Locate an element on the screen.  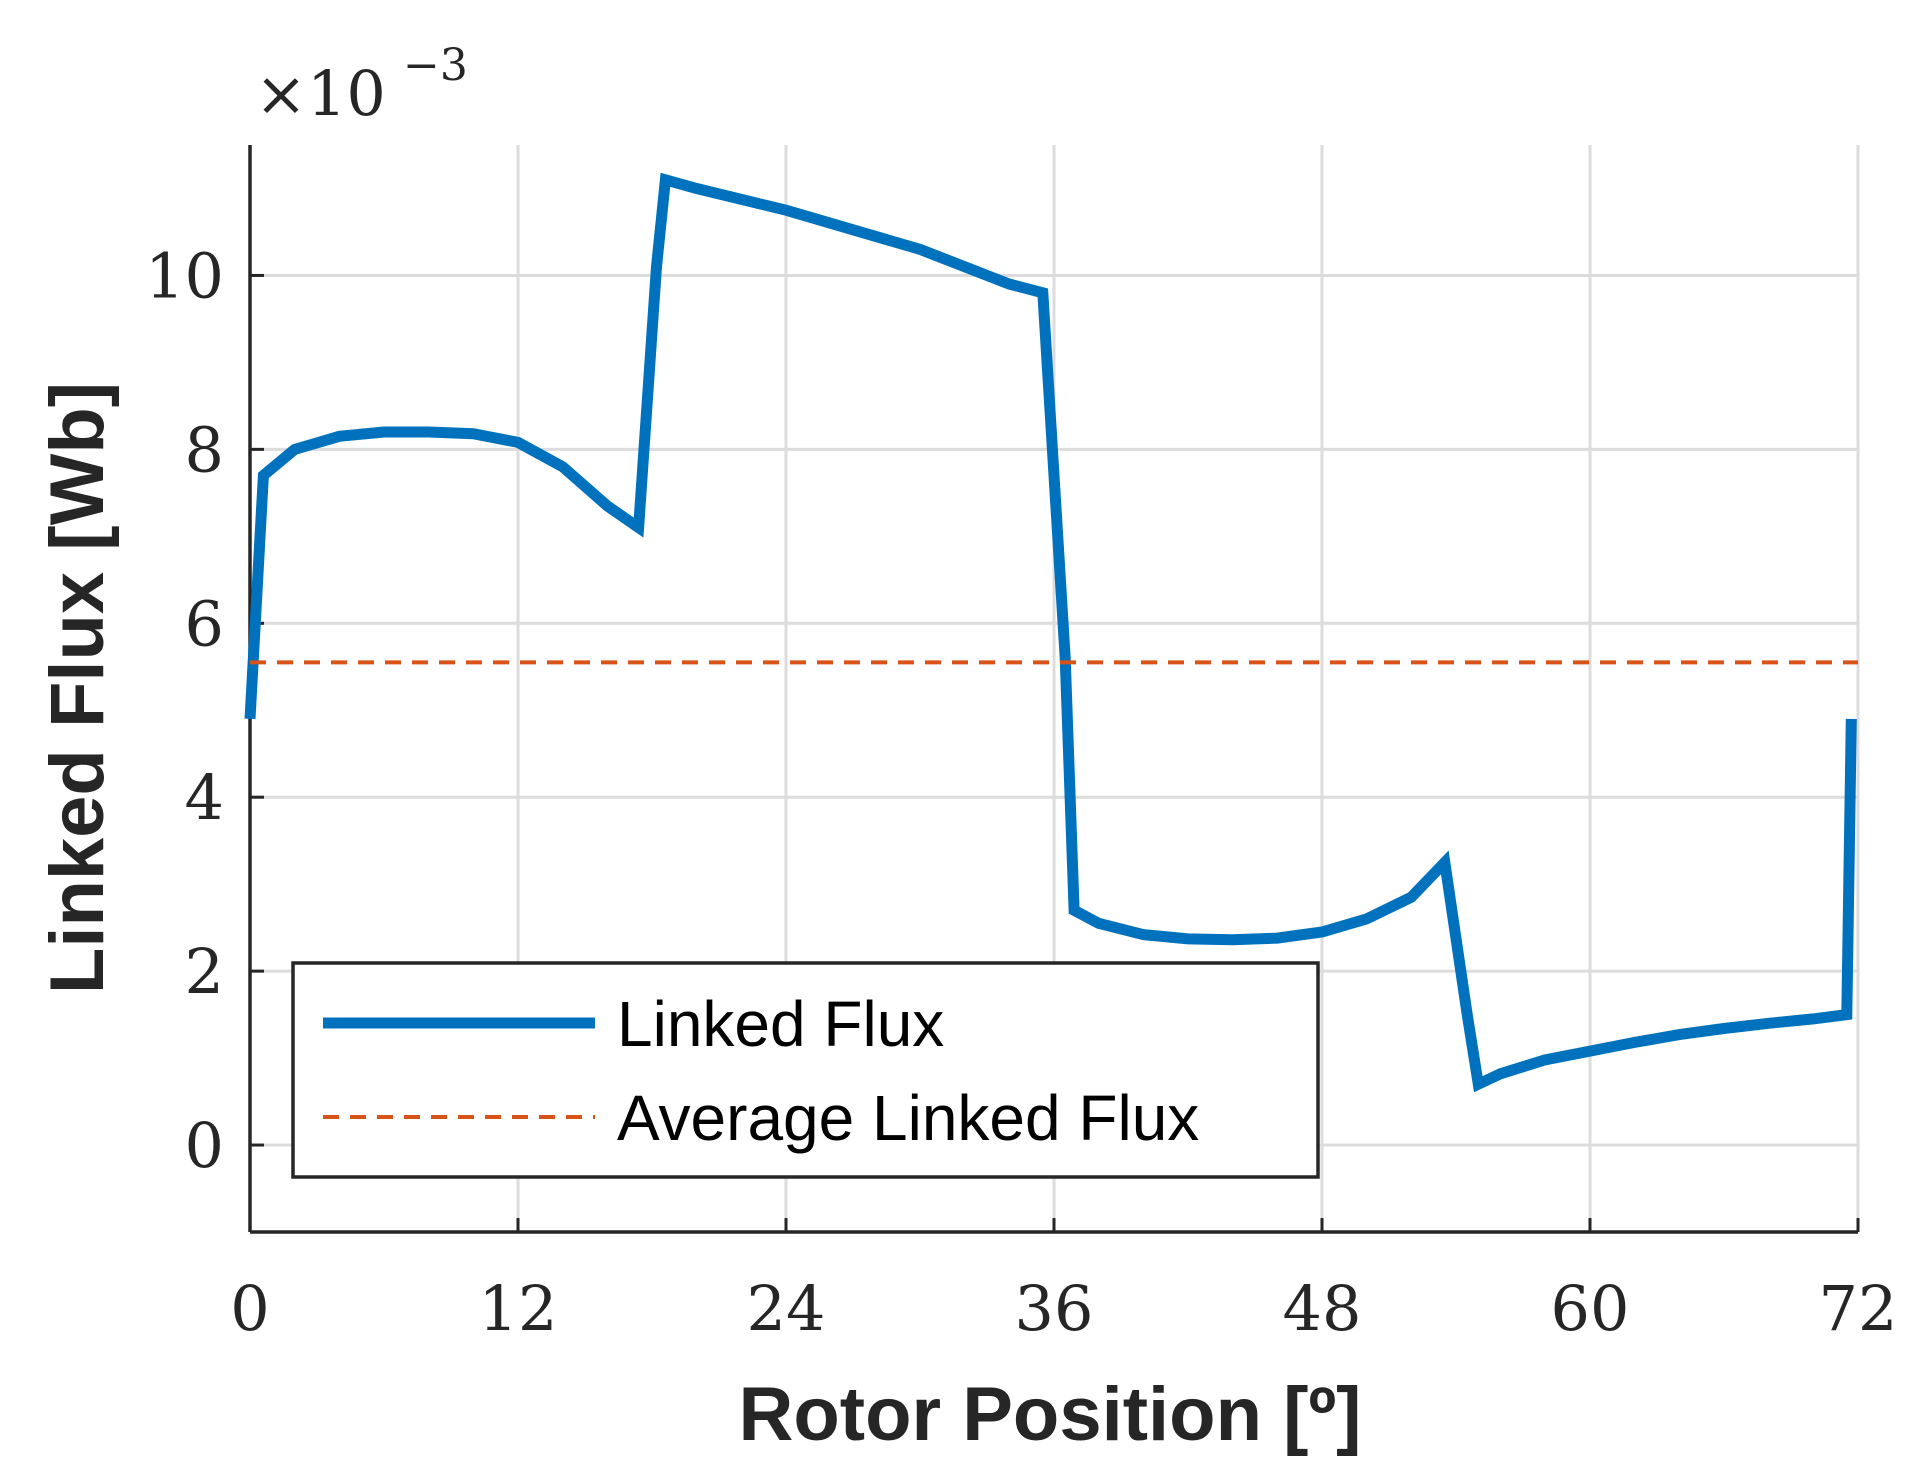
x-tick-label: 48 is located at coordinates (1322, 1308).